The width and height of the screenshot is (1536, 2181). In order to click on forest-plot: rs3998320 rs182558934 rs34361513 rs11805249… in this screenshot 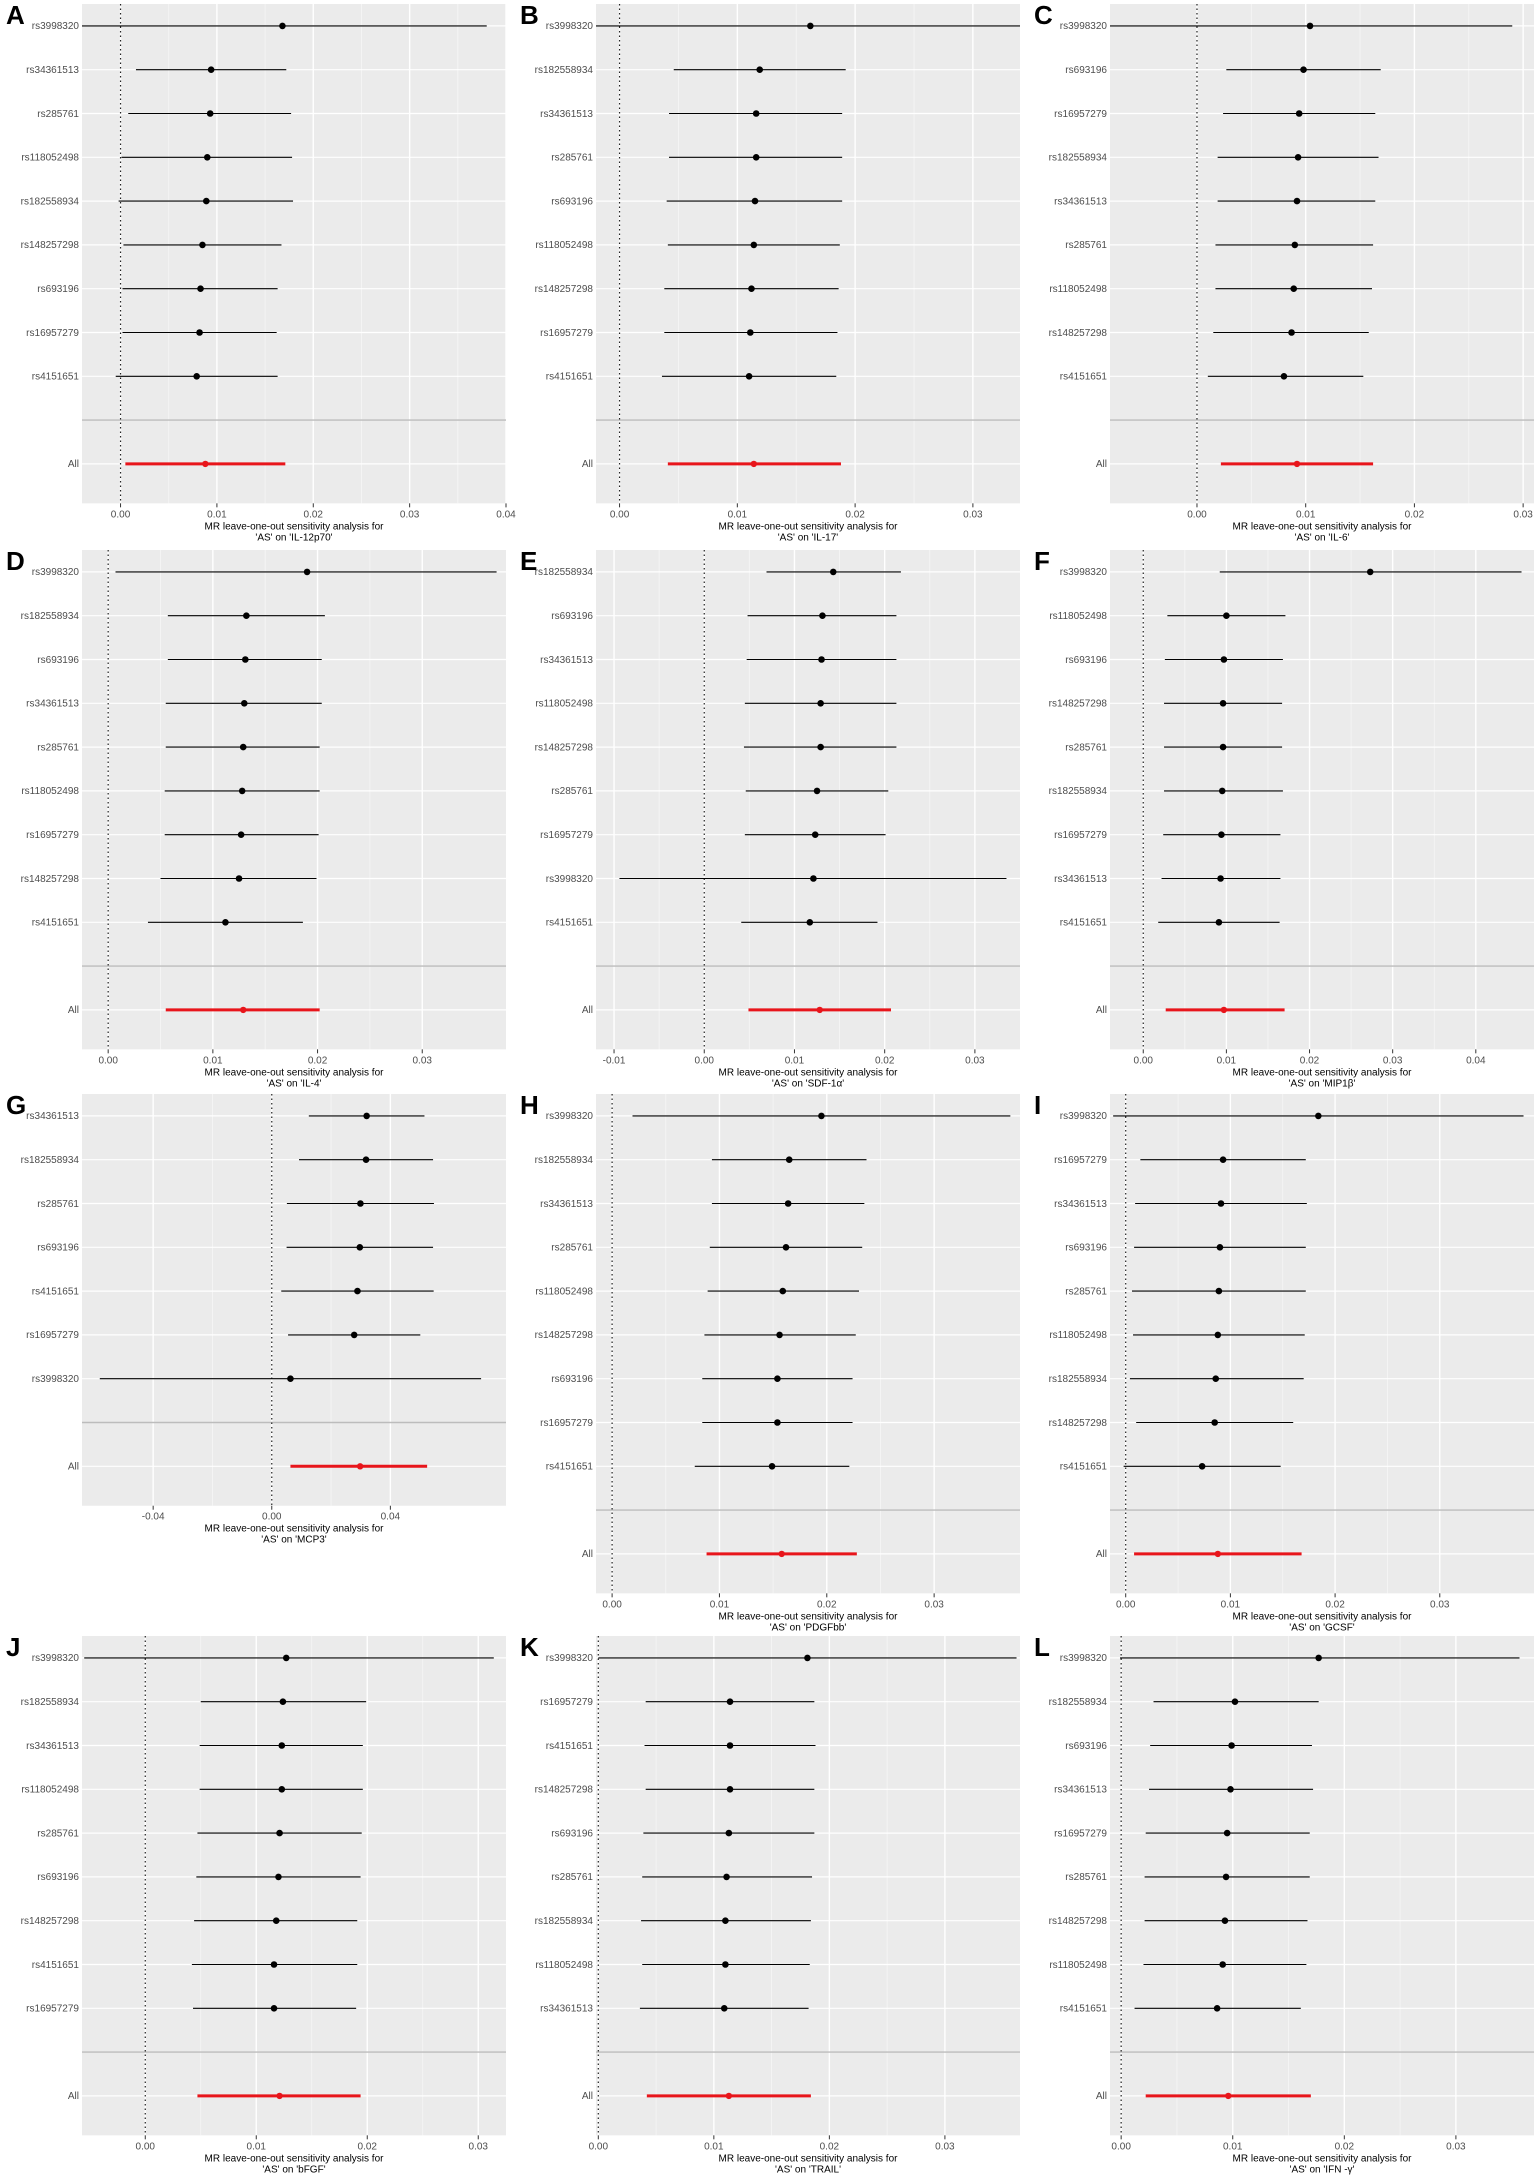, I will do `click(263, 1905)`.